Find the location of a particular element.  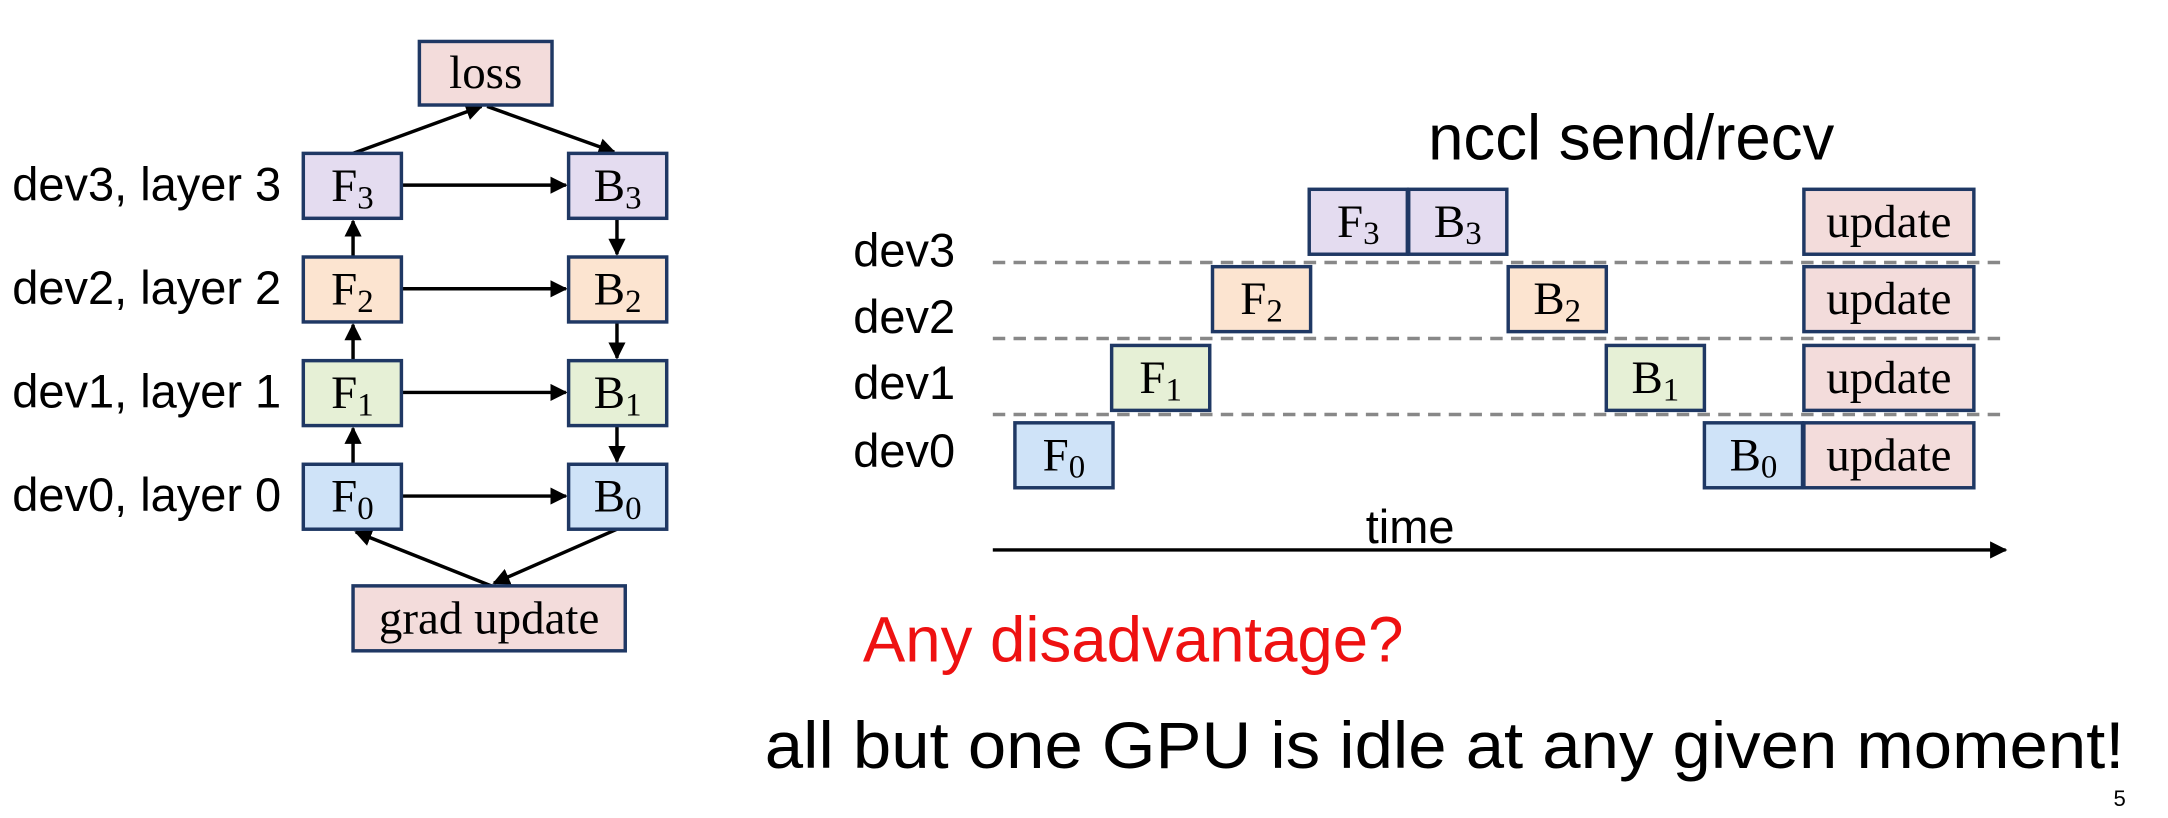

loss-node-label: loss is located at coordinates (485, 73).